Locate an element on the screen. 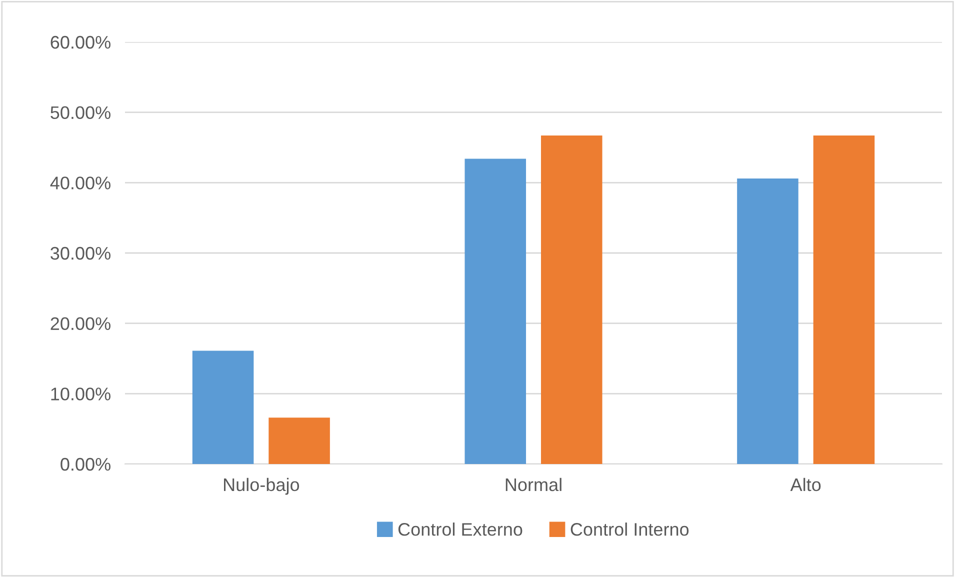 This screenshot has height=577, width=956. x-tick-label: Nulo-bajo is located at coordinates (262, 486).